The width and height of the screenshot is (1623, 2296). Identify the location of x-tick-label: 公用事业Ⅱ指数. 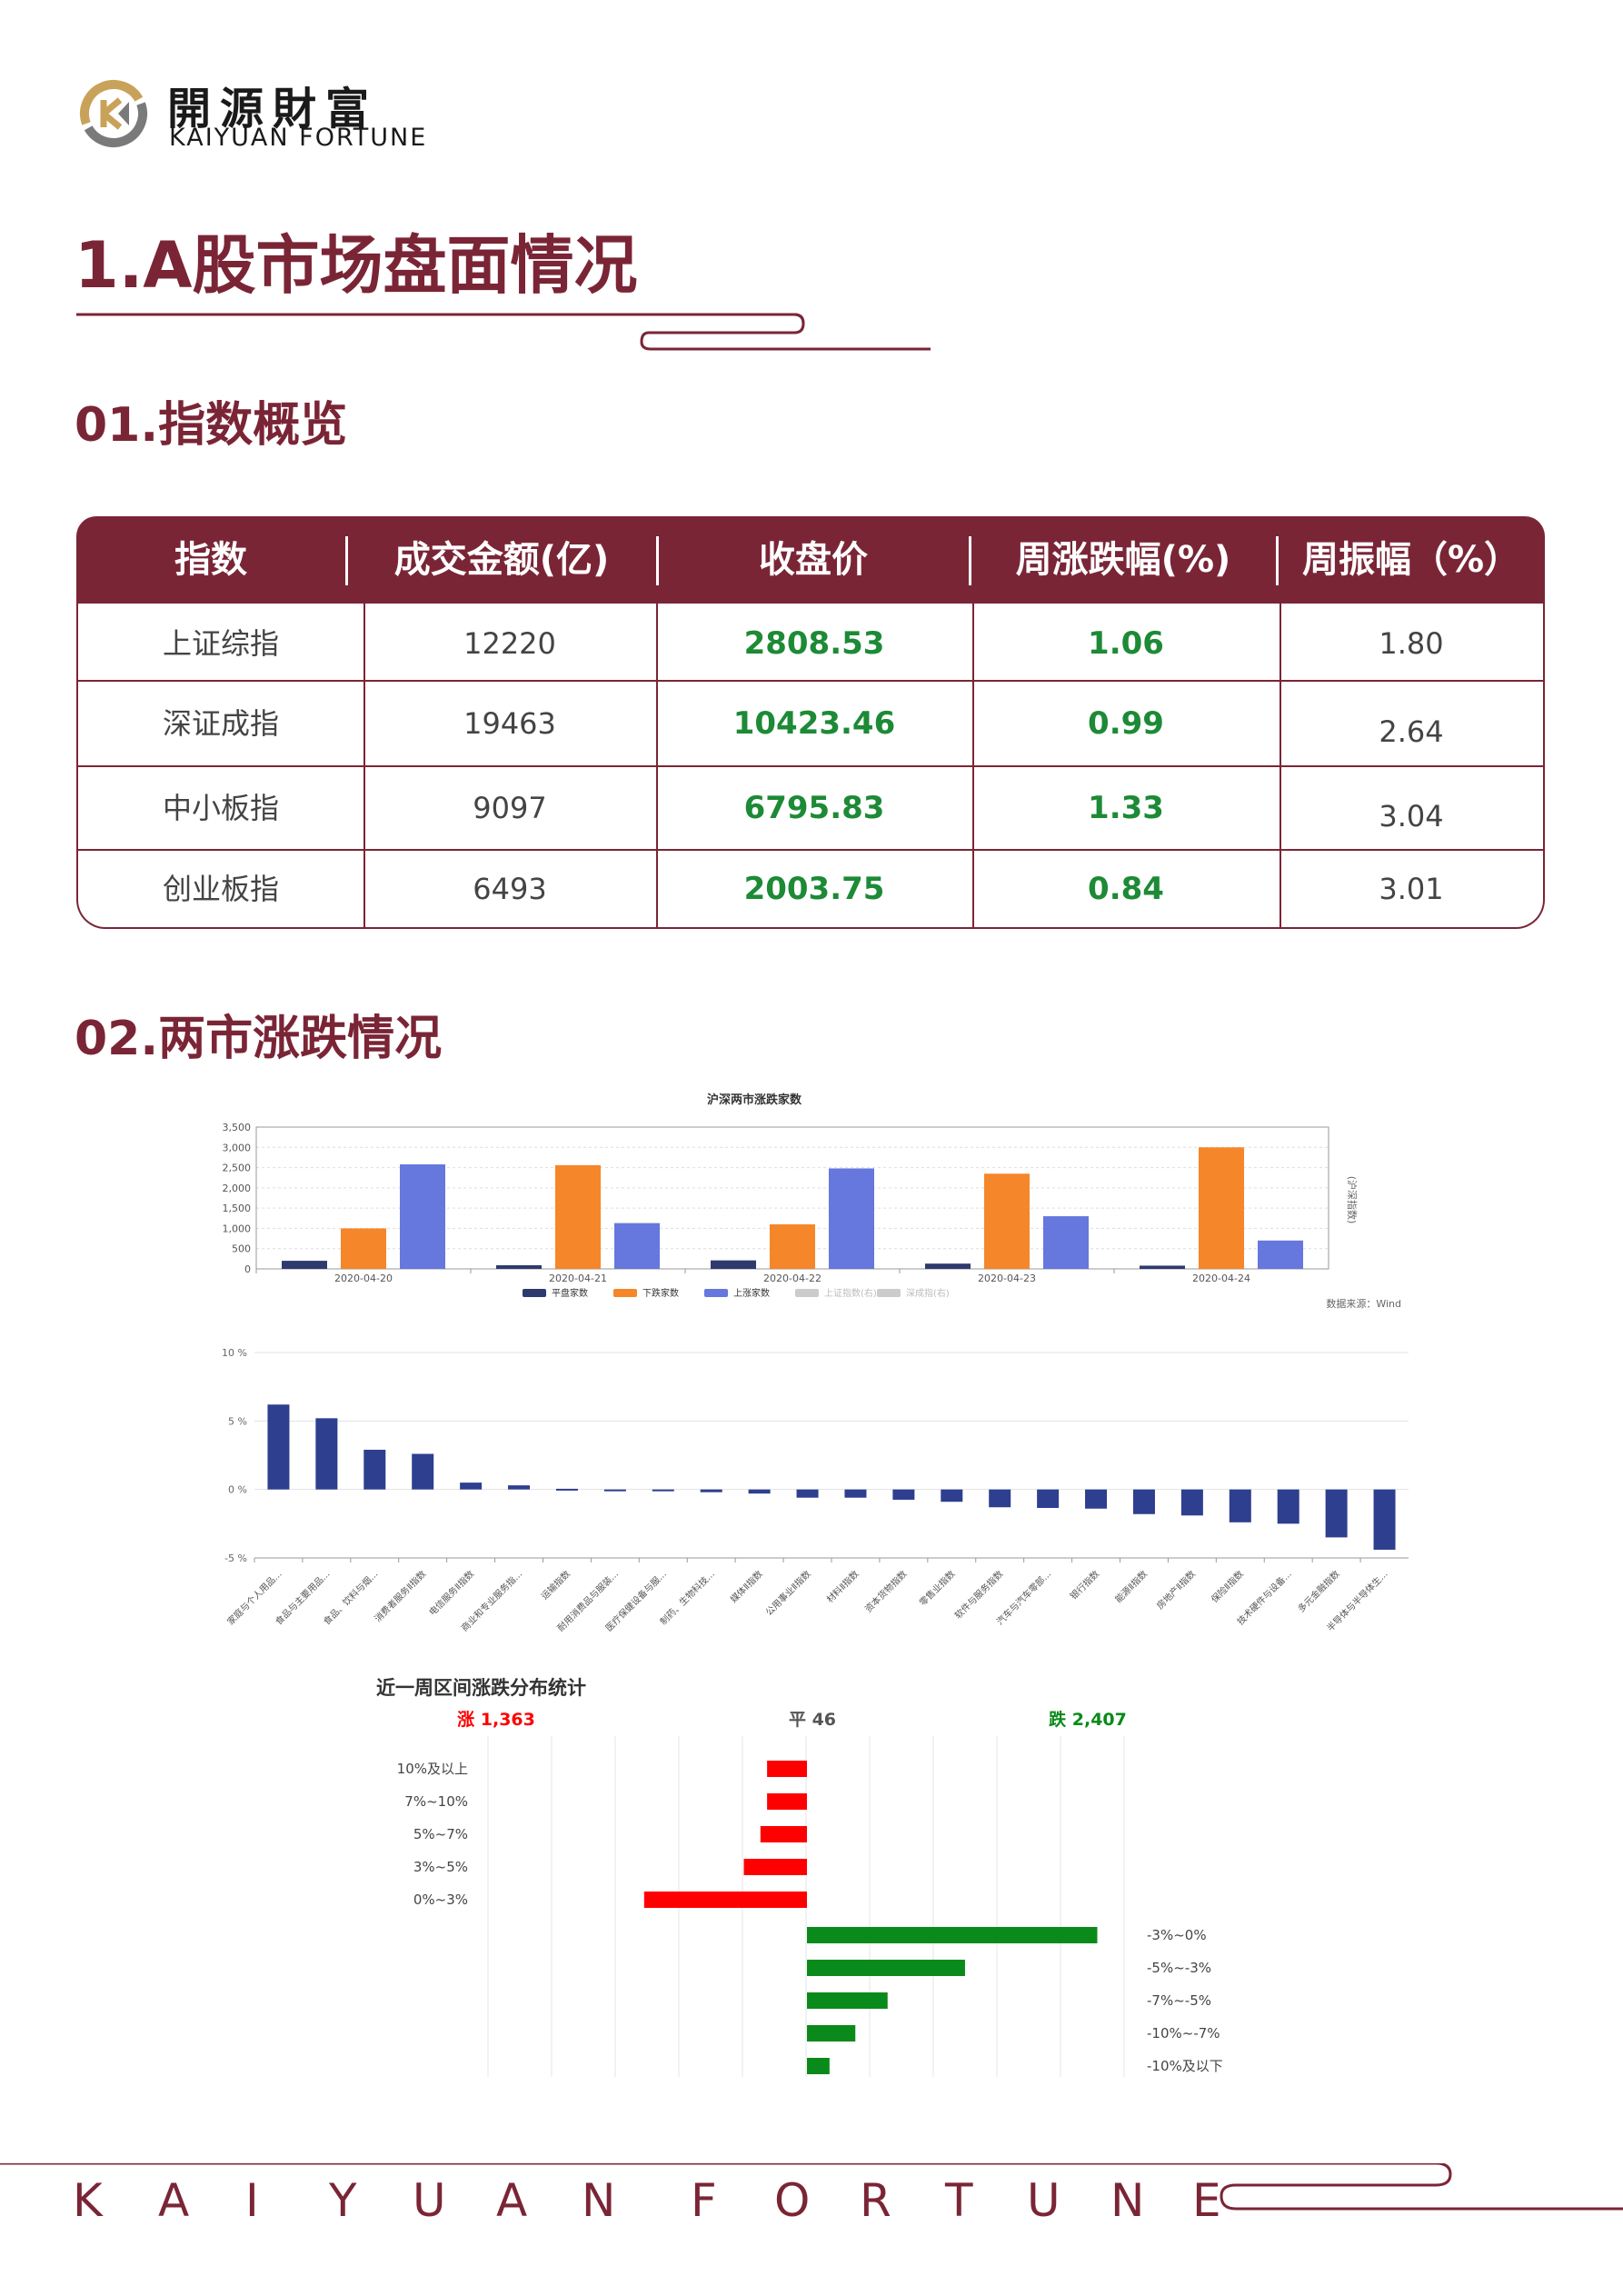
(788, 1593).